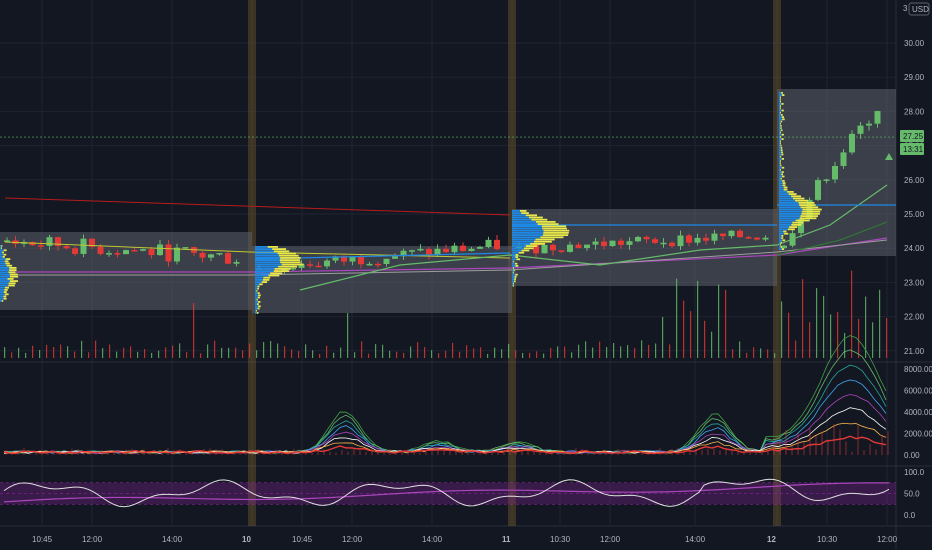 The width and height of the screenshot is (932, 550). I want to click on price-tick-label: 23.00, so click(914, 282).